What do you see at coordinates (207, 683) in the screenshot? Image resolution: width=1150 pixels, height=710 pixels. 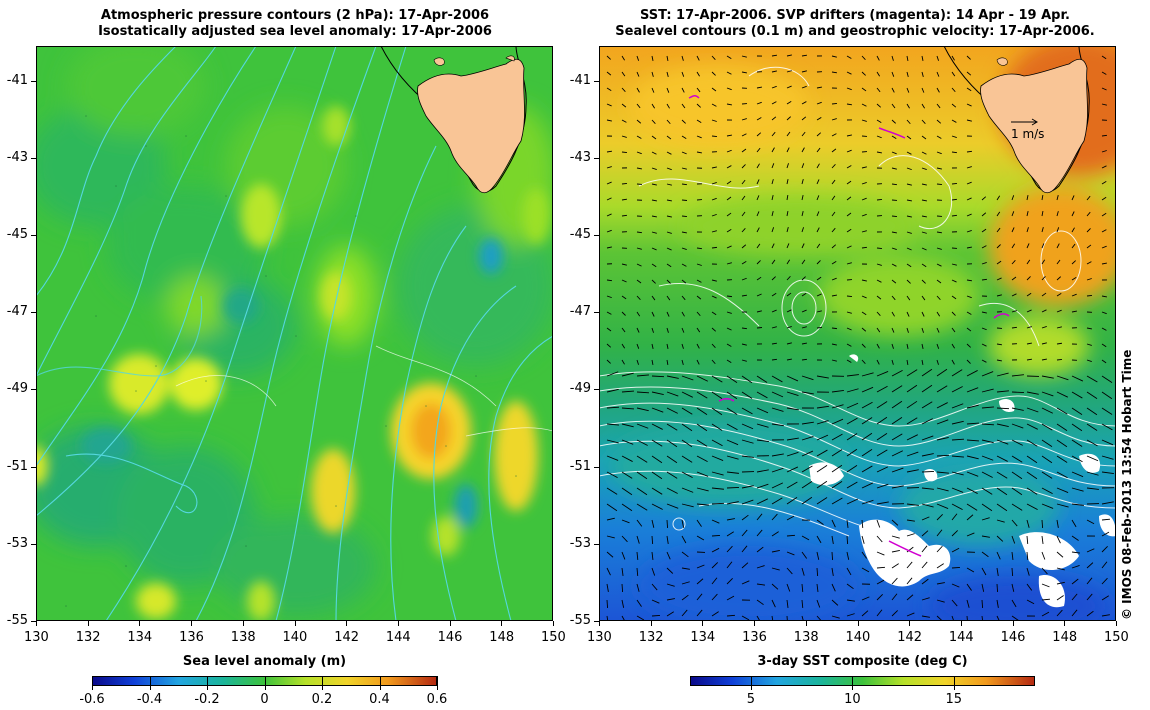 I see `sla-colorbar-tick-mark` at bounding box center [207, 683].